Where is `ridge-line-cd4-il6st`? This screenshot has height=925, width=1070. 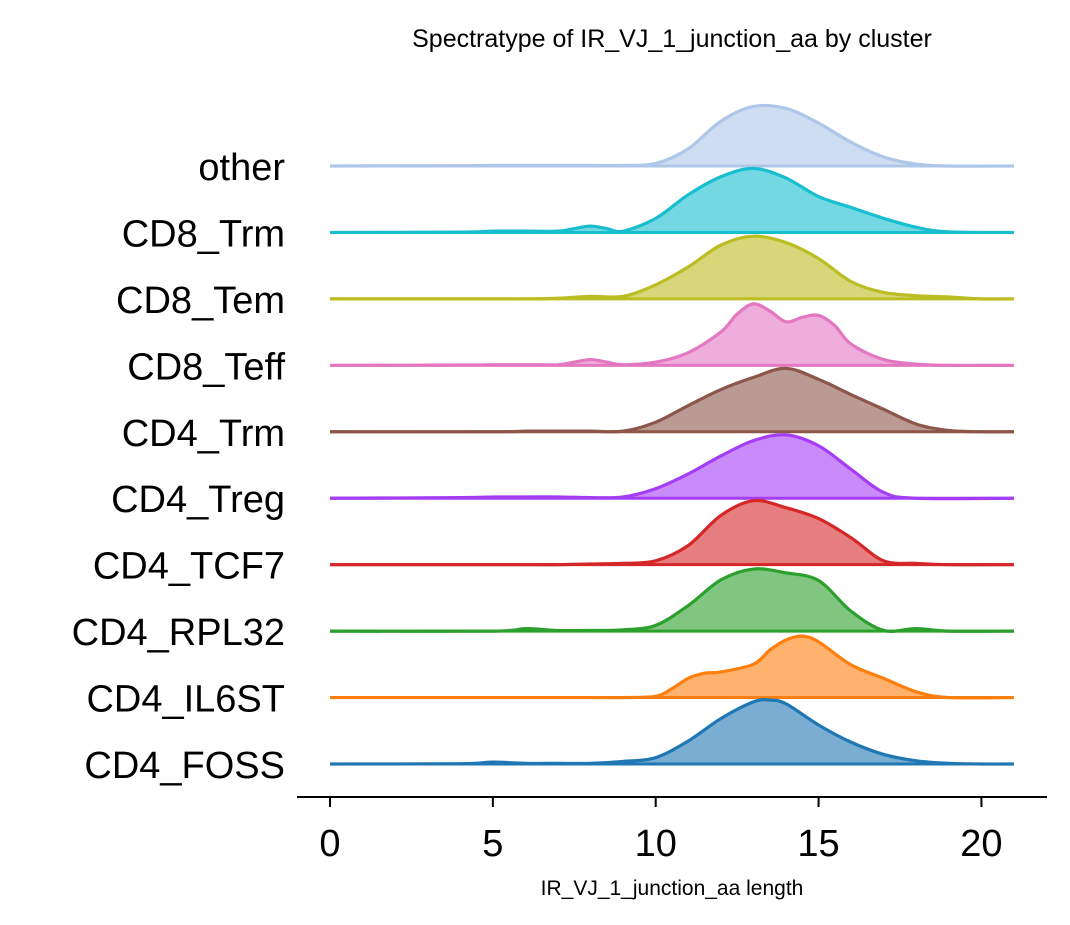 ridge-line-cd4-il6st is located at coordinates (672, 667).